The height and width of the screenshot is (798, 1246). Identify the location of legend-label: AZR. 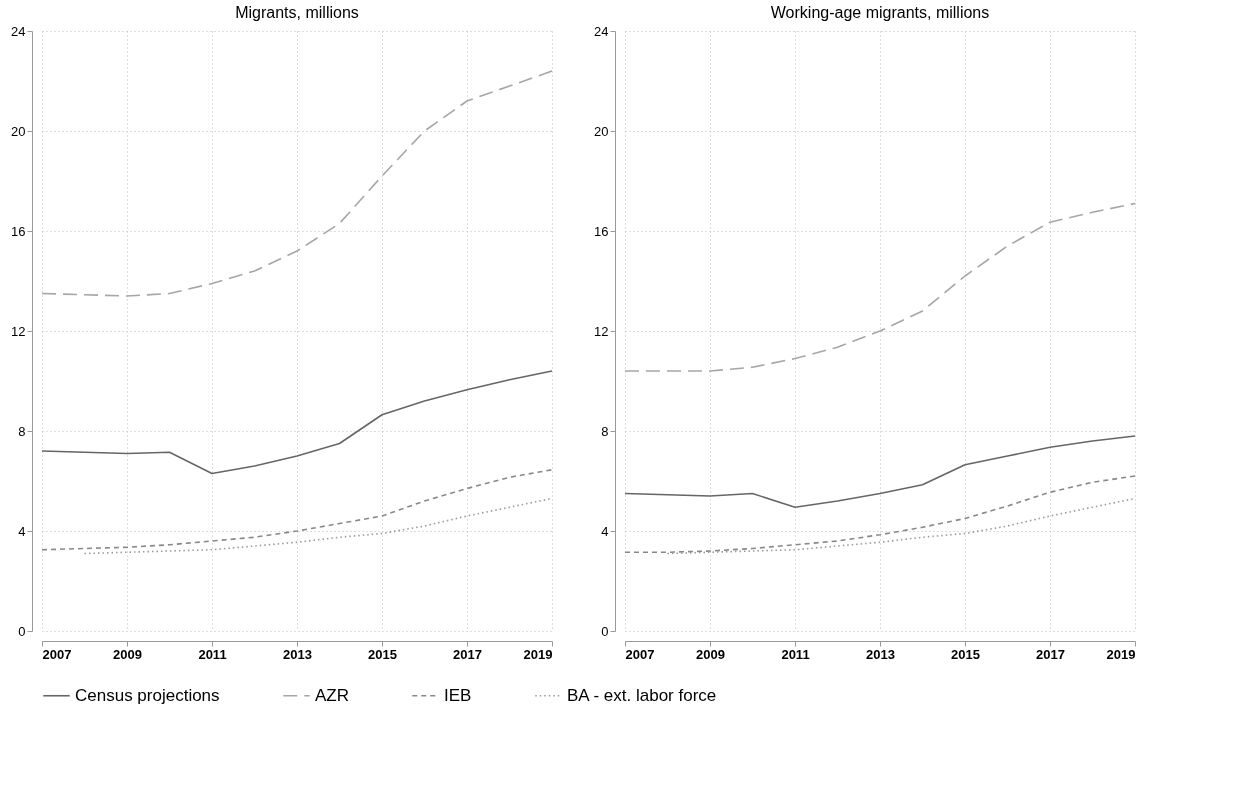
(332, 695).